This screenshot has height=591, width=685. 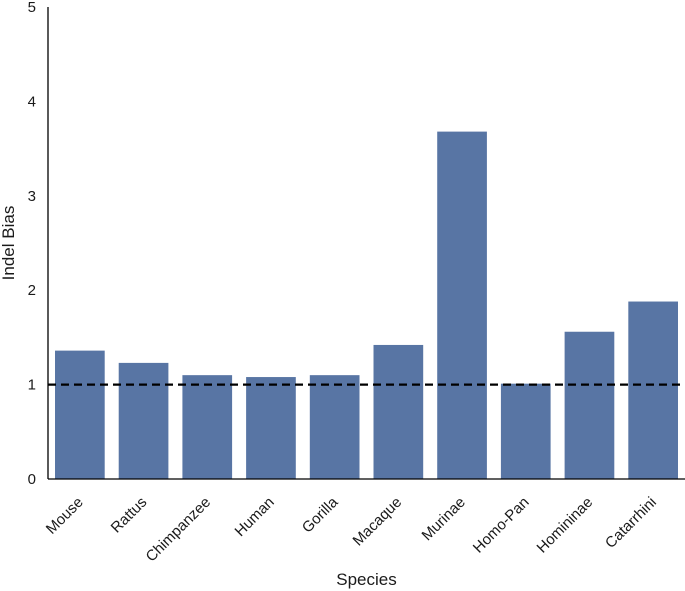 I want to click on x-tick-label-human: Human, so click(x=255, y=517).